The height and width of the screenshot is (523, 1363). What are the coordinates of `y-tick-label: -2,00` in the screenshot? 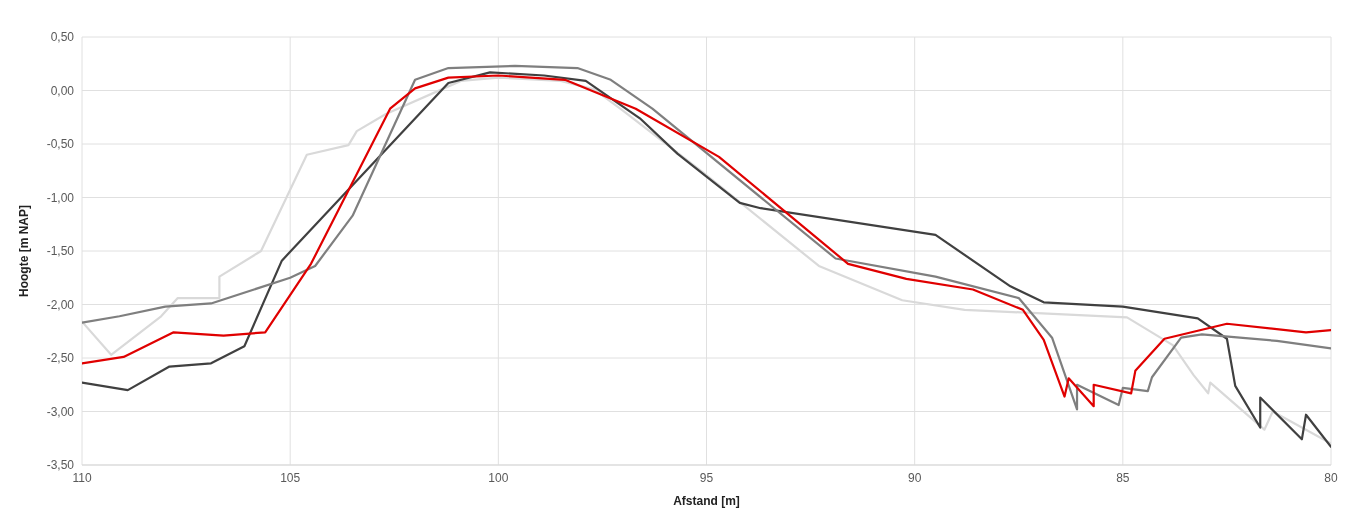 It's located at (60, 304).